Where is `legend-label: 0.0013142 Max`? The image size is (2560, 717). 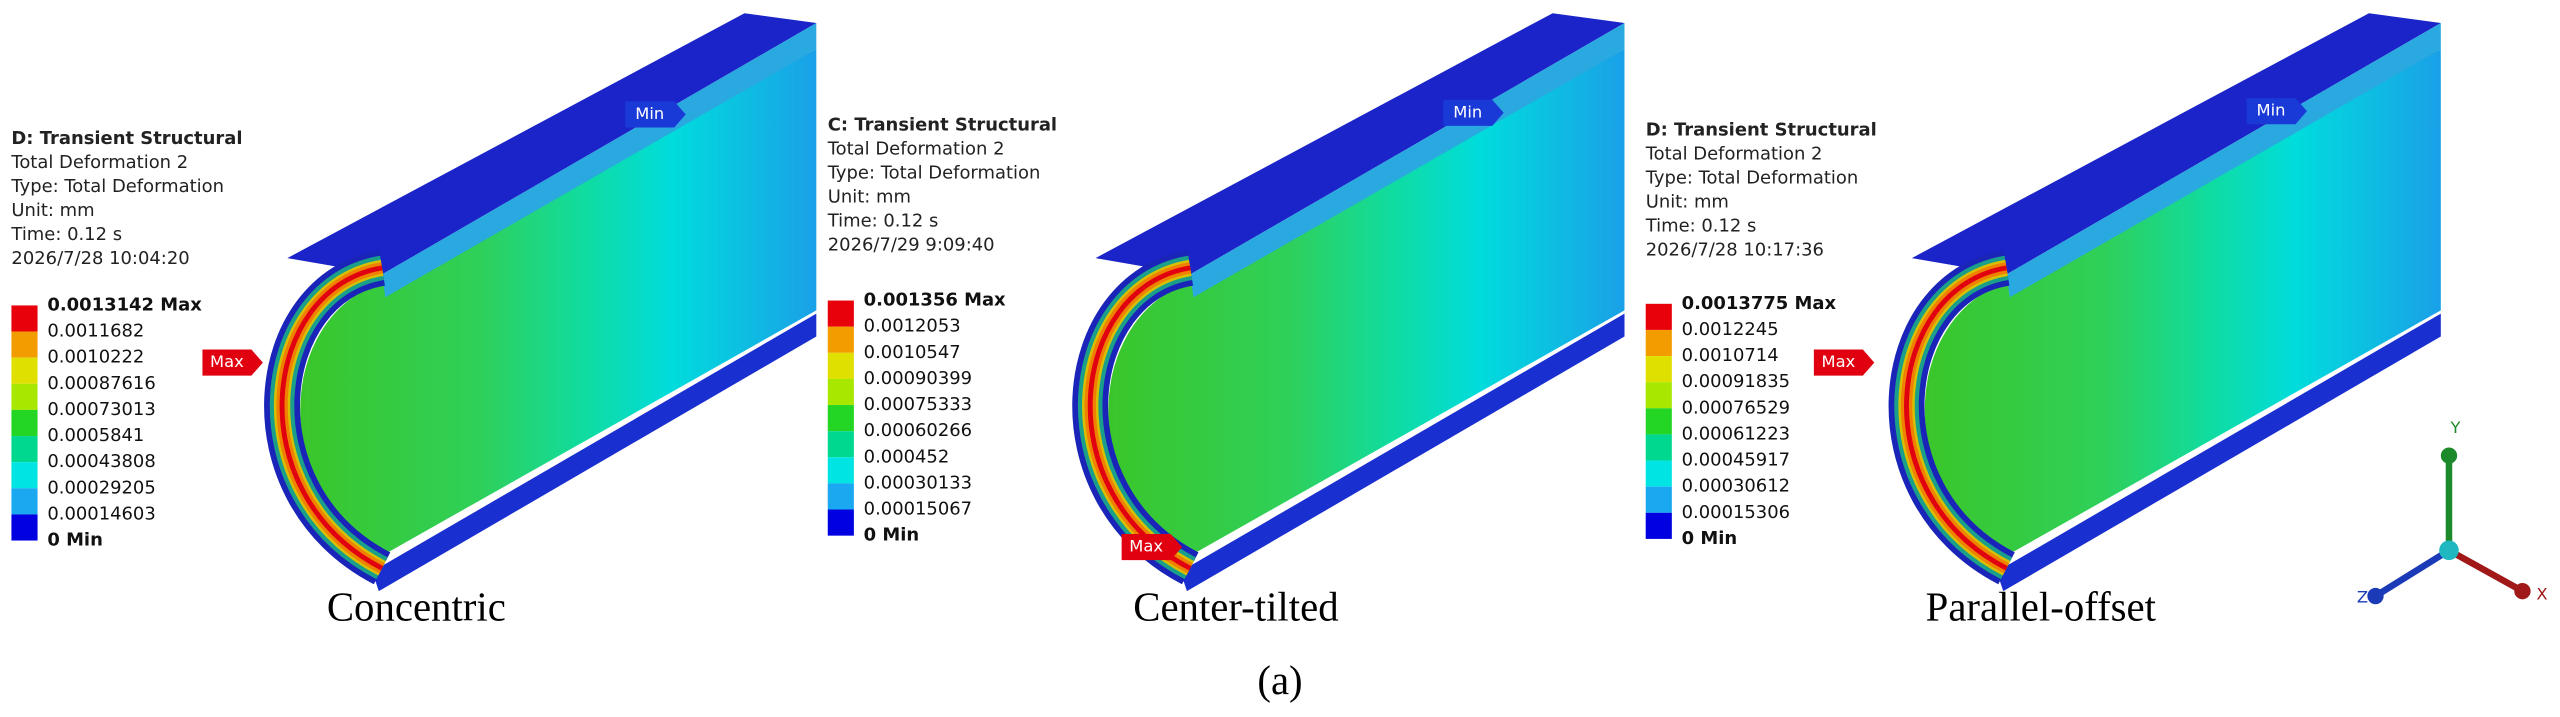
legend-label: 0.0013142 Max is located at coordinates (124, 304).